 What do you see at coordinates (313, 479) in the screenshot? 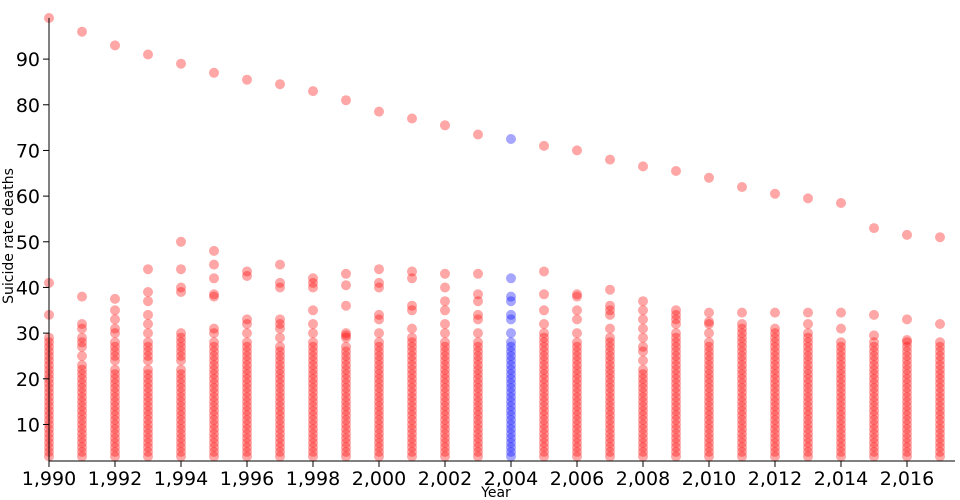
I see `x-tick-label: 1,998` at bounding box center [313, 479].